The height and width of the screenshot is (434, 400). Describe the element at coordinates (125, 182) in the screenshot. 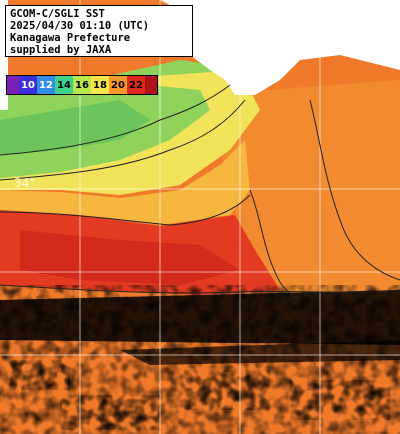

I see `yellow-orange-band` at that location.